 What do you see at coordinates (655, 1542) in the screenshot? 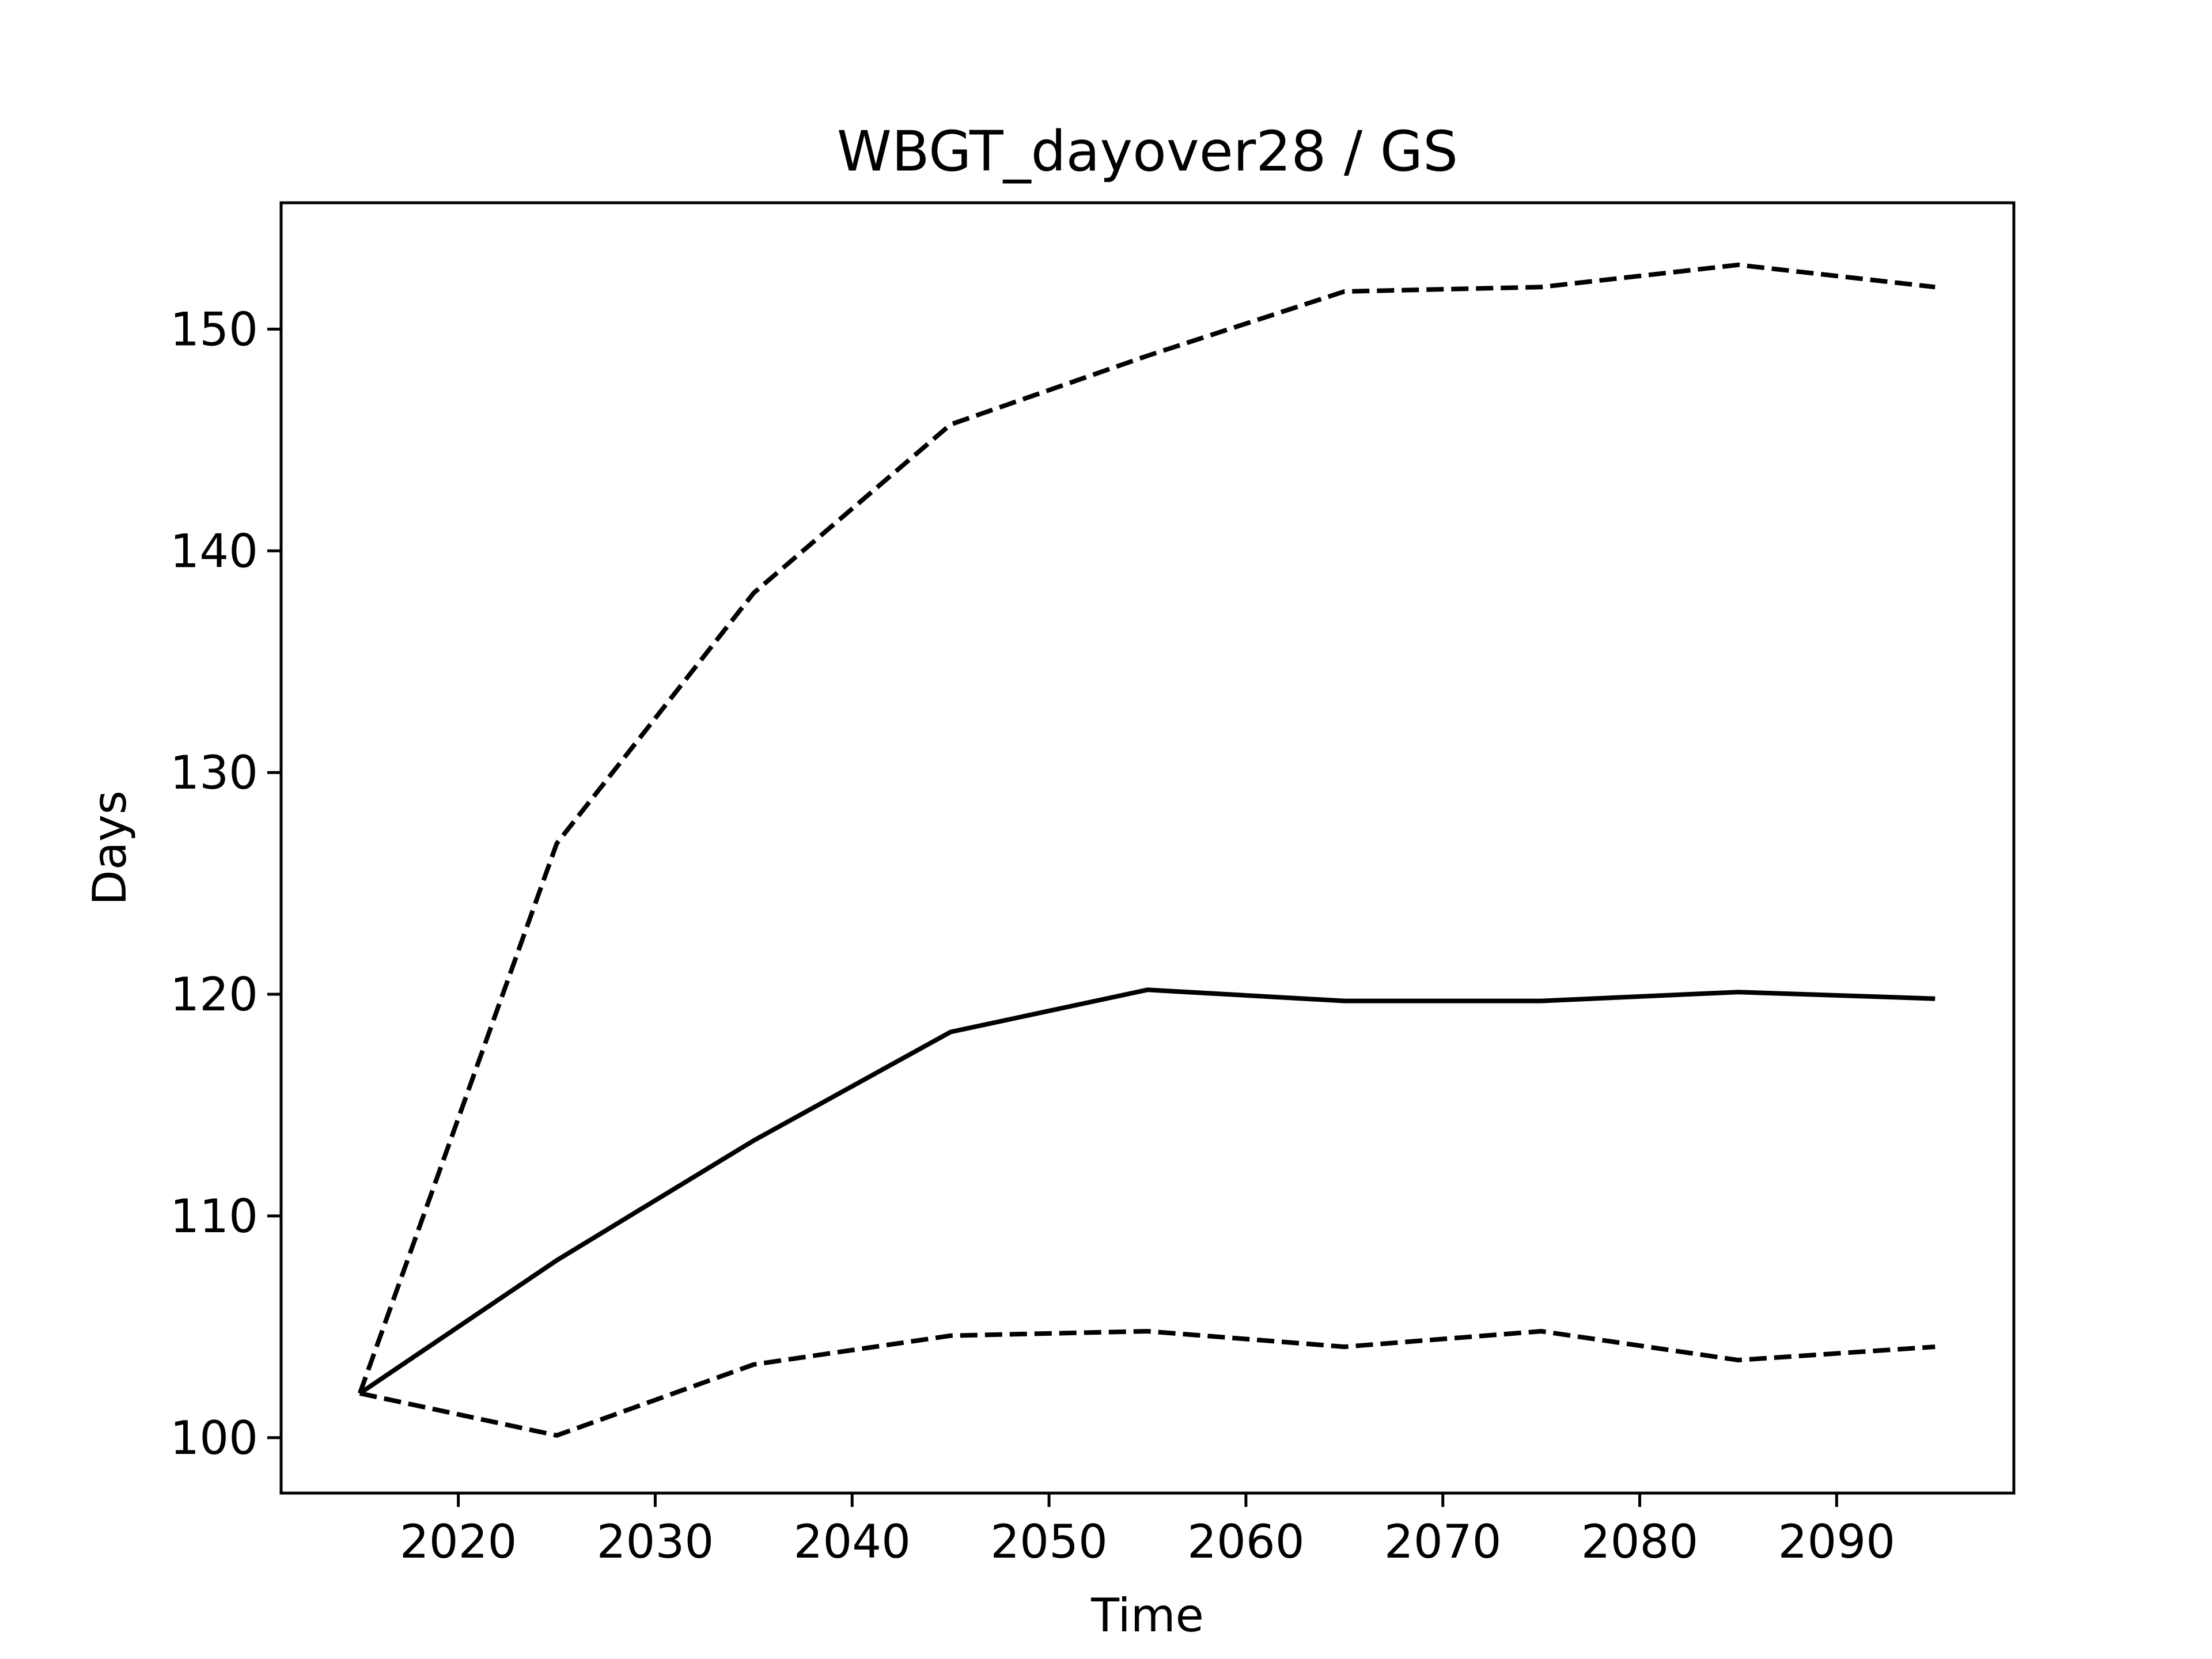
I see `x-tick-label: 2030` at bounding box center [655, 1542].